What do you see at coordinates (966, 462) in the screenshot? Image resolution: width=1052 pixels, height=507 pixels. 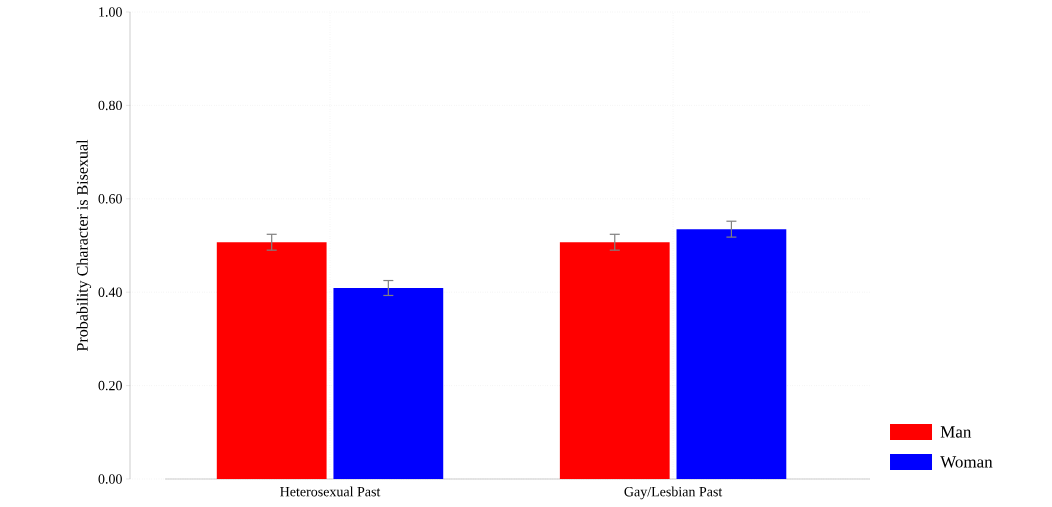 I see `legend-label: Woman` at bounding box center [966, 462].